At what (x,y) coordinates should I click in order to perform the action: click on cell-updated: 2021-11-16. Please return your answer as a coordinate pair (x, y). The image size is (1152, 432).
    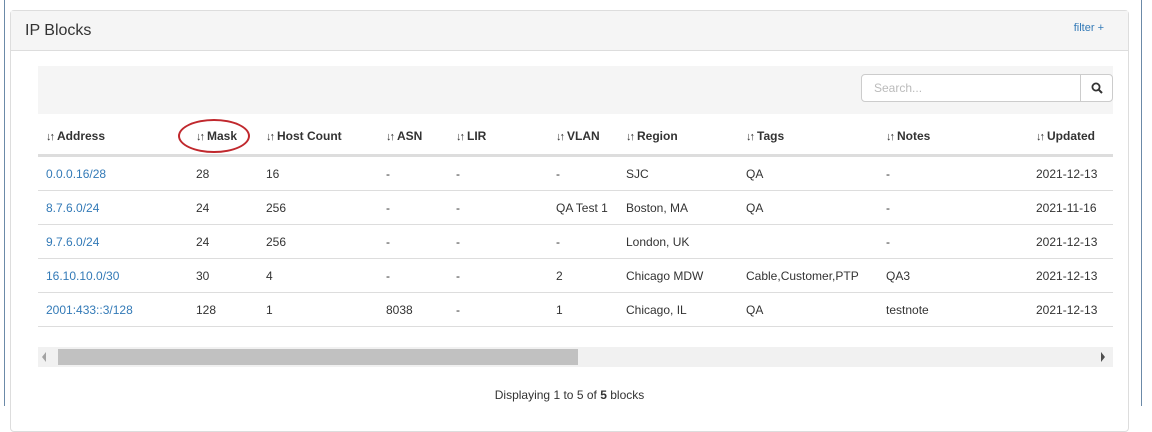
    Looking at the image, I should click on (1070, 207).